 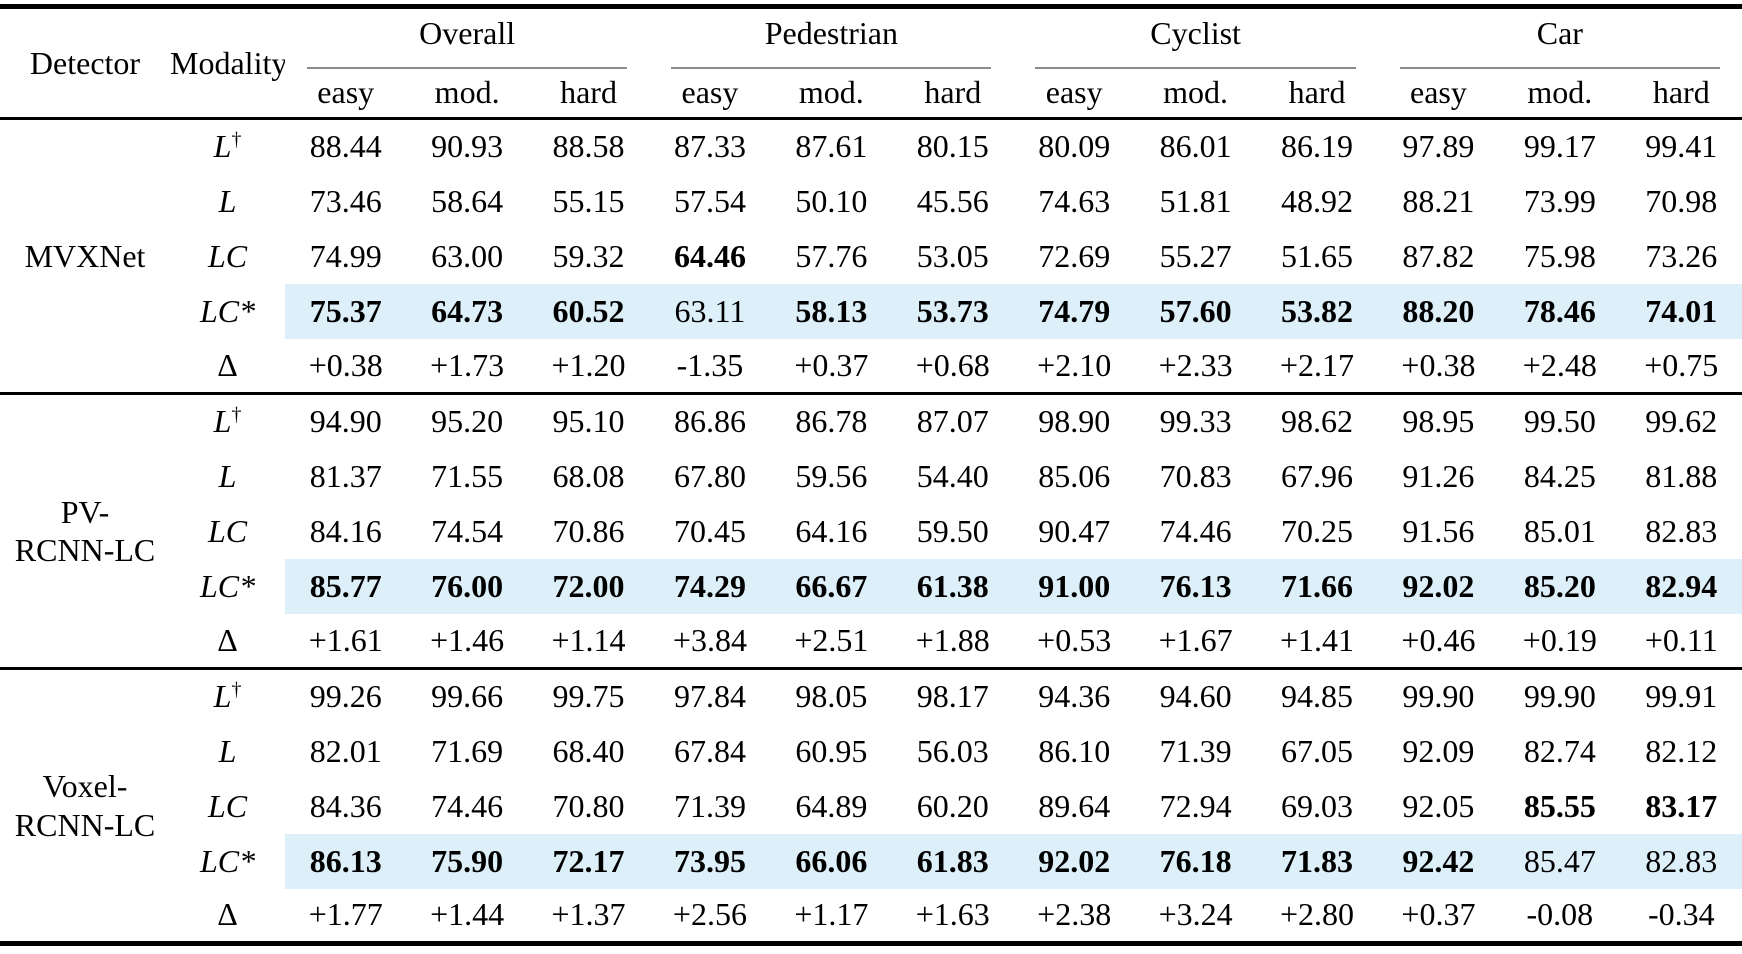 I want to click on score-cell: 60.52, so click(x=588, y=311).